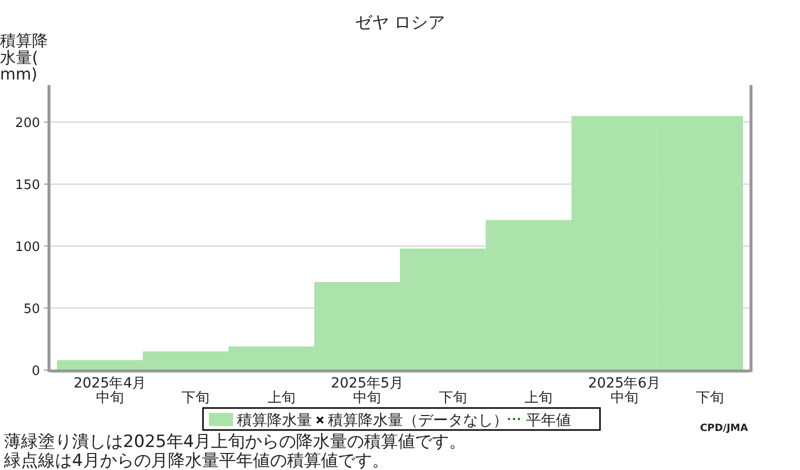  Describe the element at coordinates (548, 420) in the screenshot. I see `legend-label: 平年値` at that location.